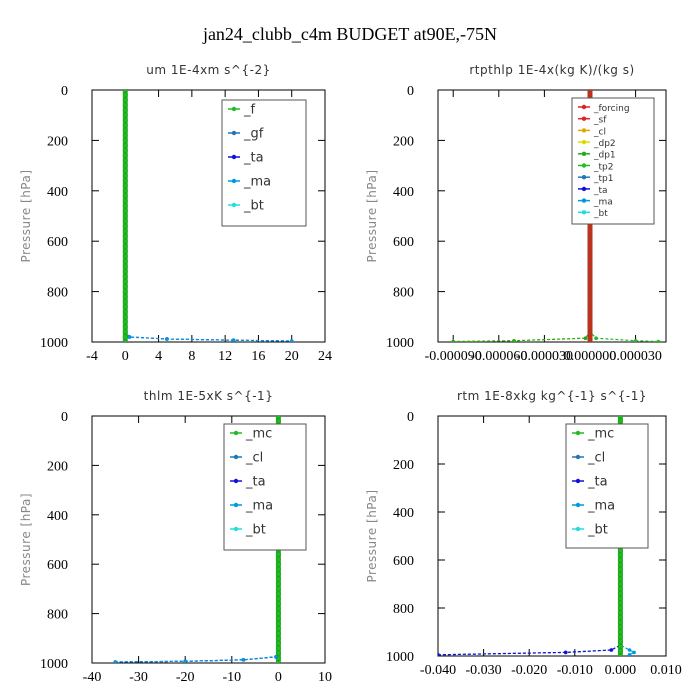  I want to click on x-tick-label: 24, so click(325, 356).